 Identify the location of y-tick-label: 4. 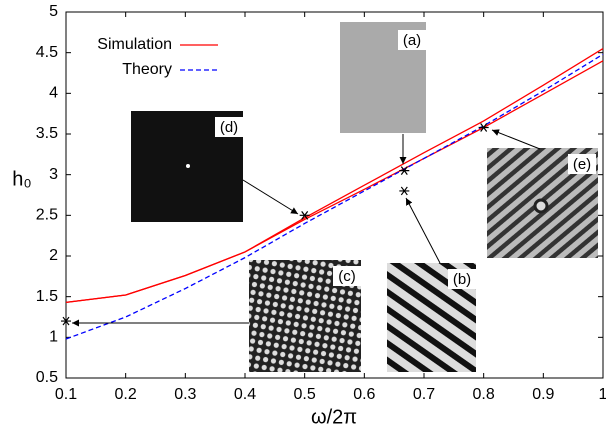
(53, 93).